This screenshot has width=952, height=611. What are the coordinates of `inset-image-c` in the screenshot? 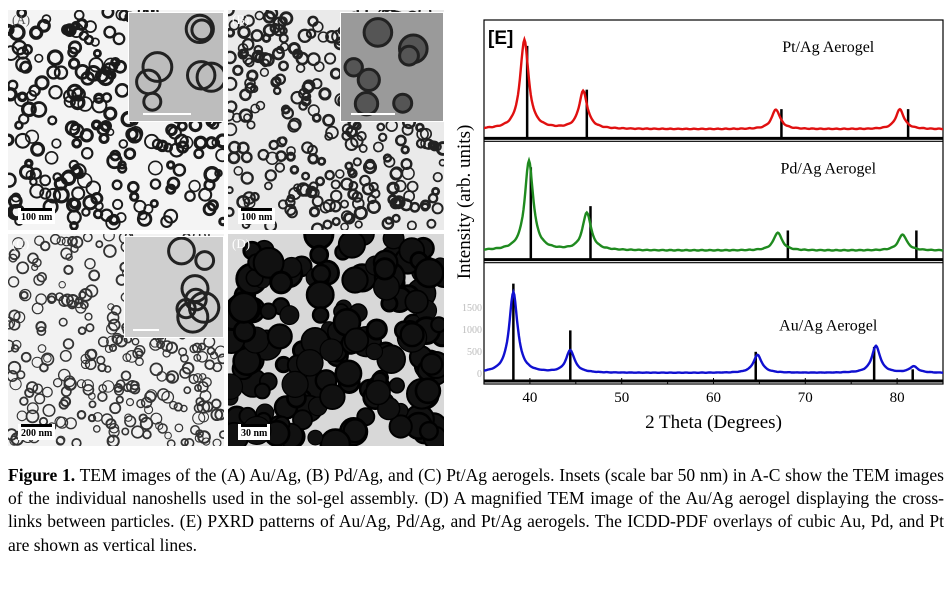 It's located at (174, 287).